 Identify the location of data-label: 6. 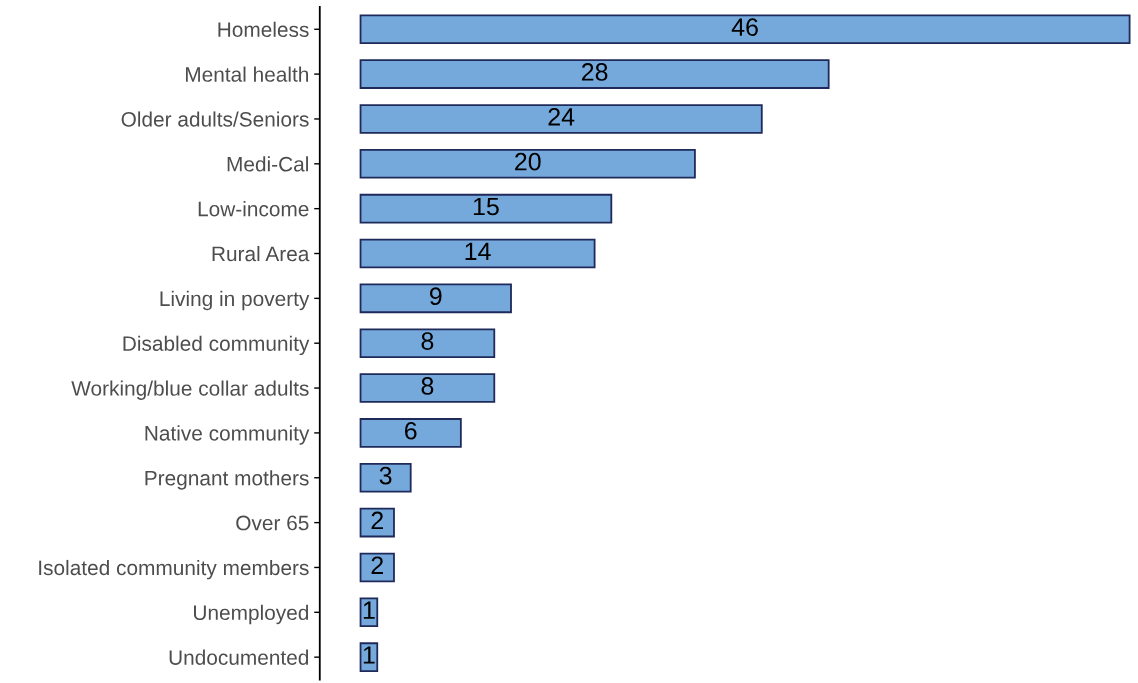
(411, 430).